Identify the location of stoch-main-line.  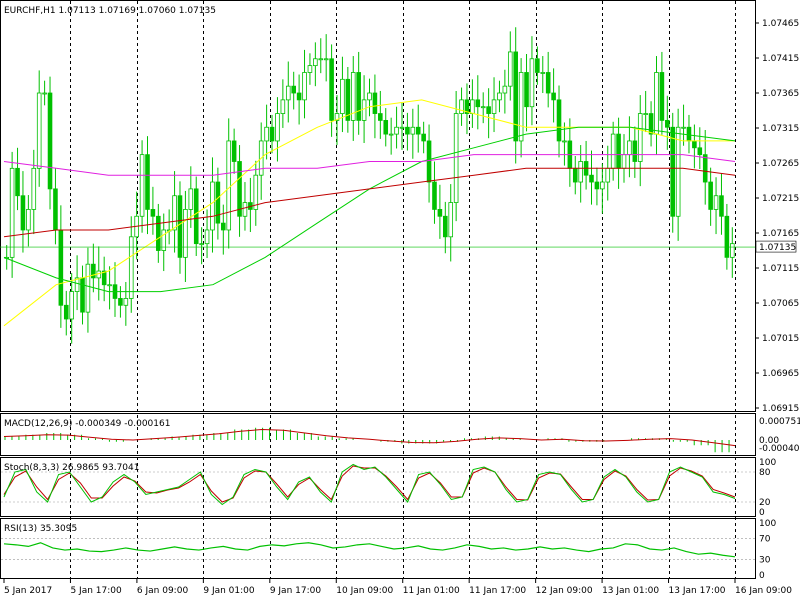
(369, 484).